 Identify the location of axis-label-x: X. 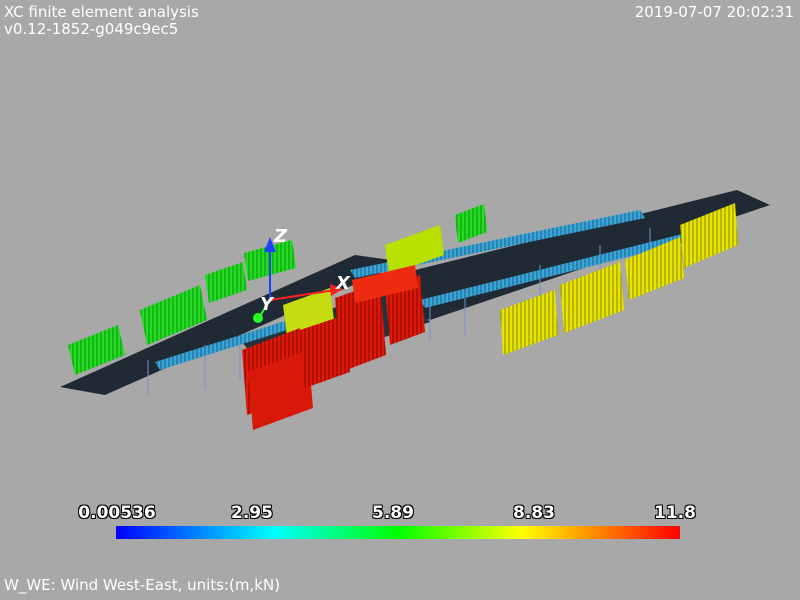
(343, 283).